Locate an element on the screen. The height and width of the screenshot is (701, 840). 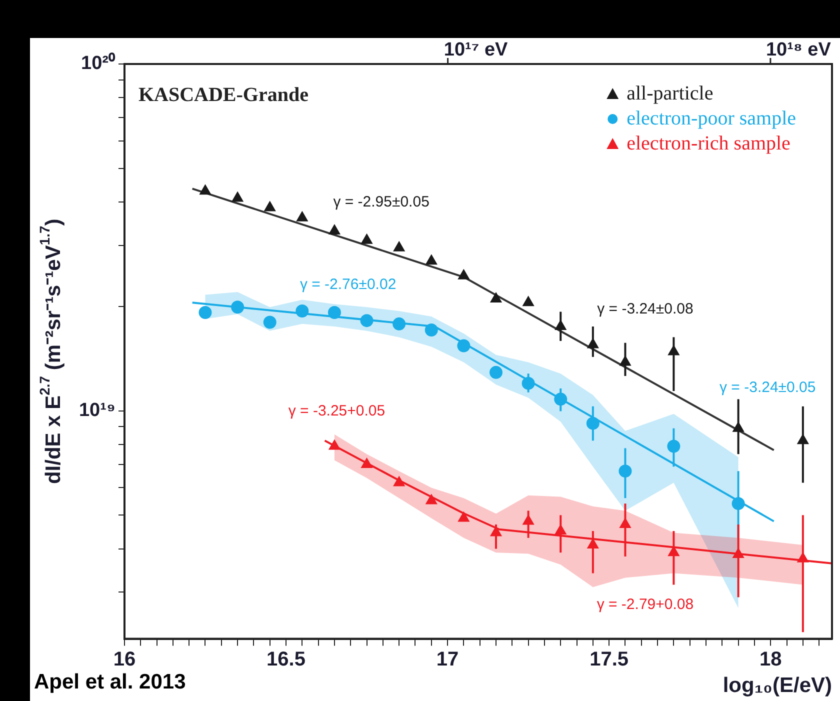
y-tick-label: 10¹⁹ is located at coordinates (97, 411).